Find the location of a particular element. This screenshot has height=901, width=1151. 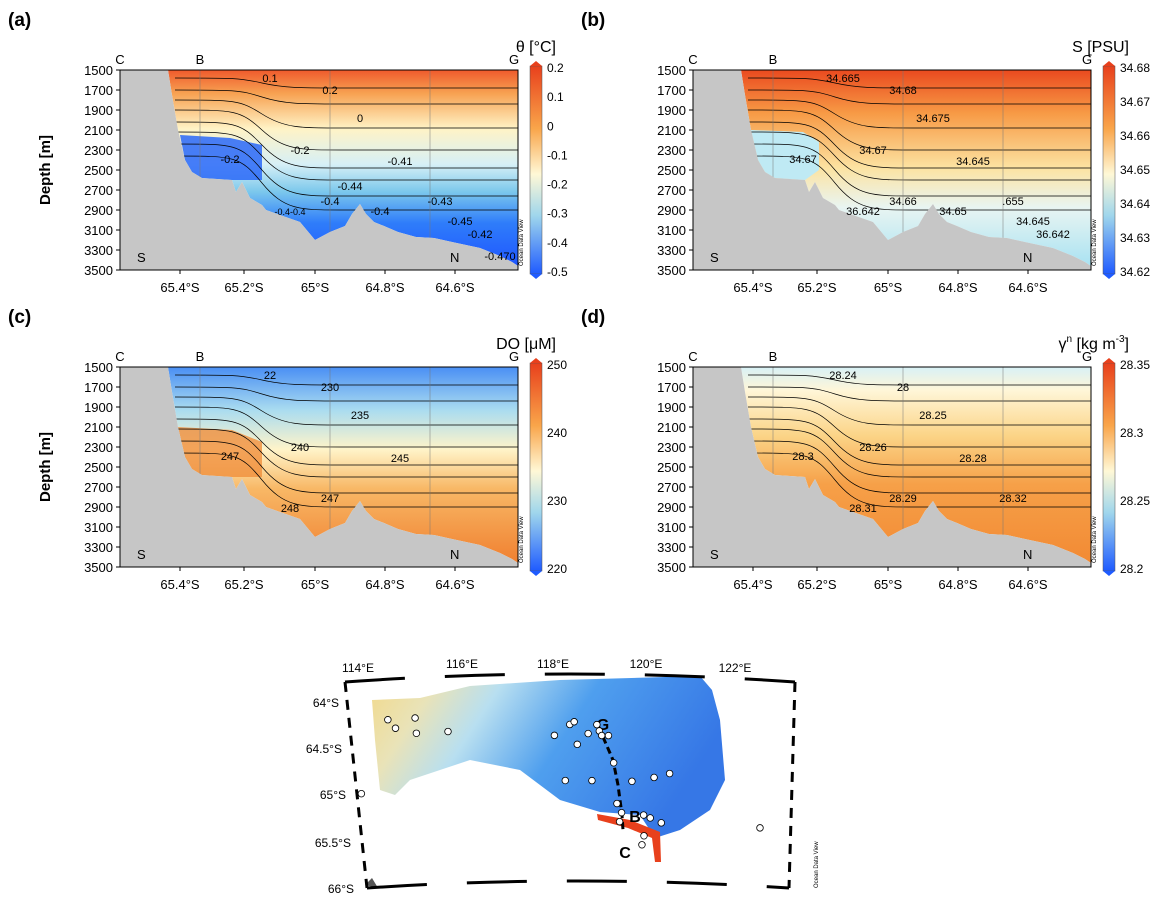

lon-tick-label: 122°E is located at coordinates (735, 668).